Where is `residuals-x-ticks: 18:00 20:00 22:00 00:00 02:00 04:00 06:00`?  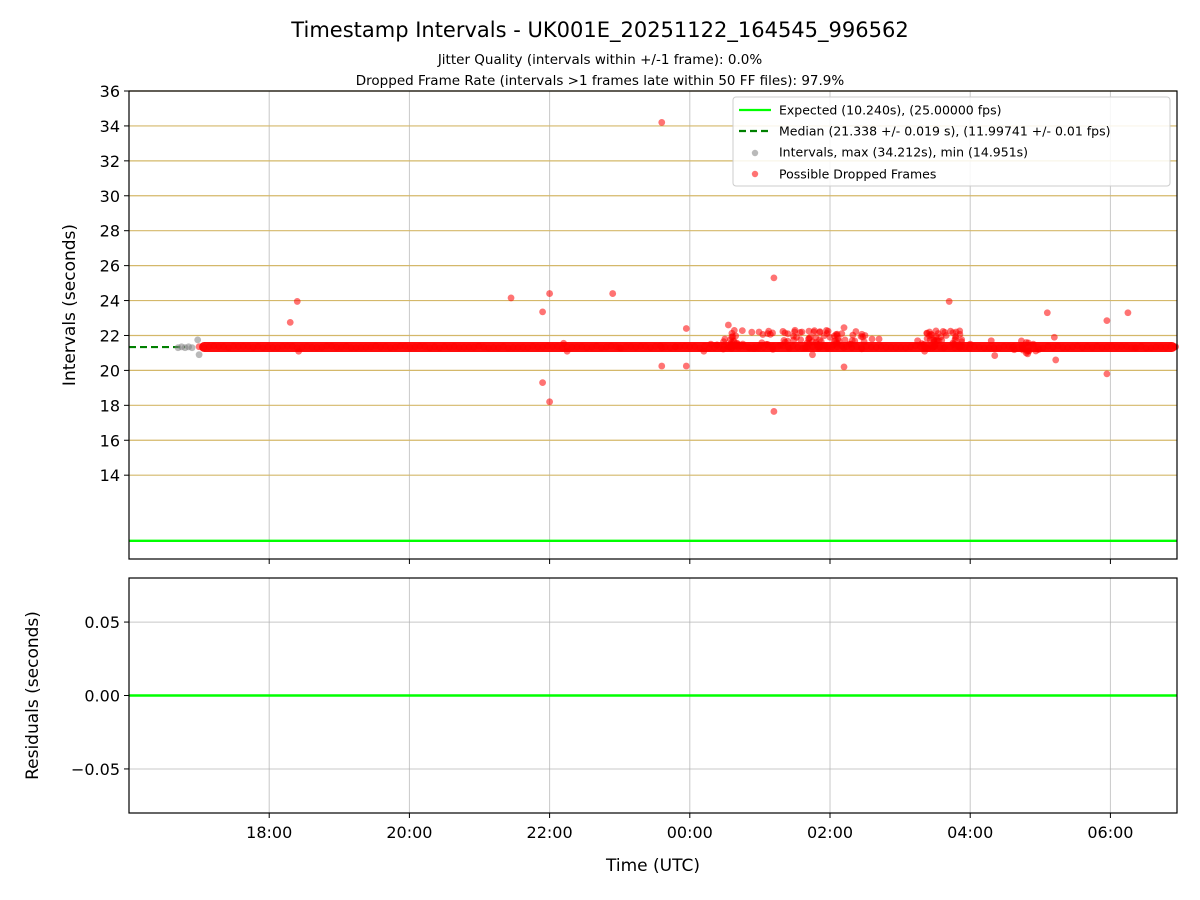
residuals-x-ticks: 18:00 20:00 22:00 00:00 02:00 04:00 06:00 is located at coordinates (689, 827).